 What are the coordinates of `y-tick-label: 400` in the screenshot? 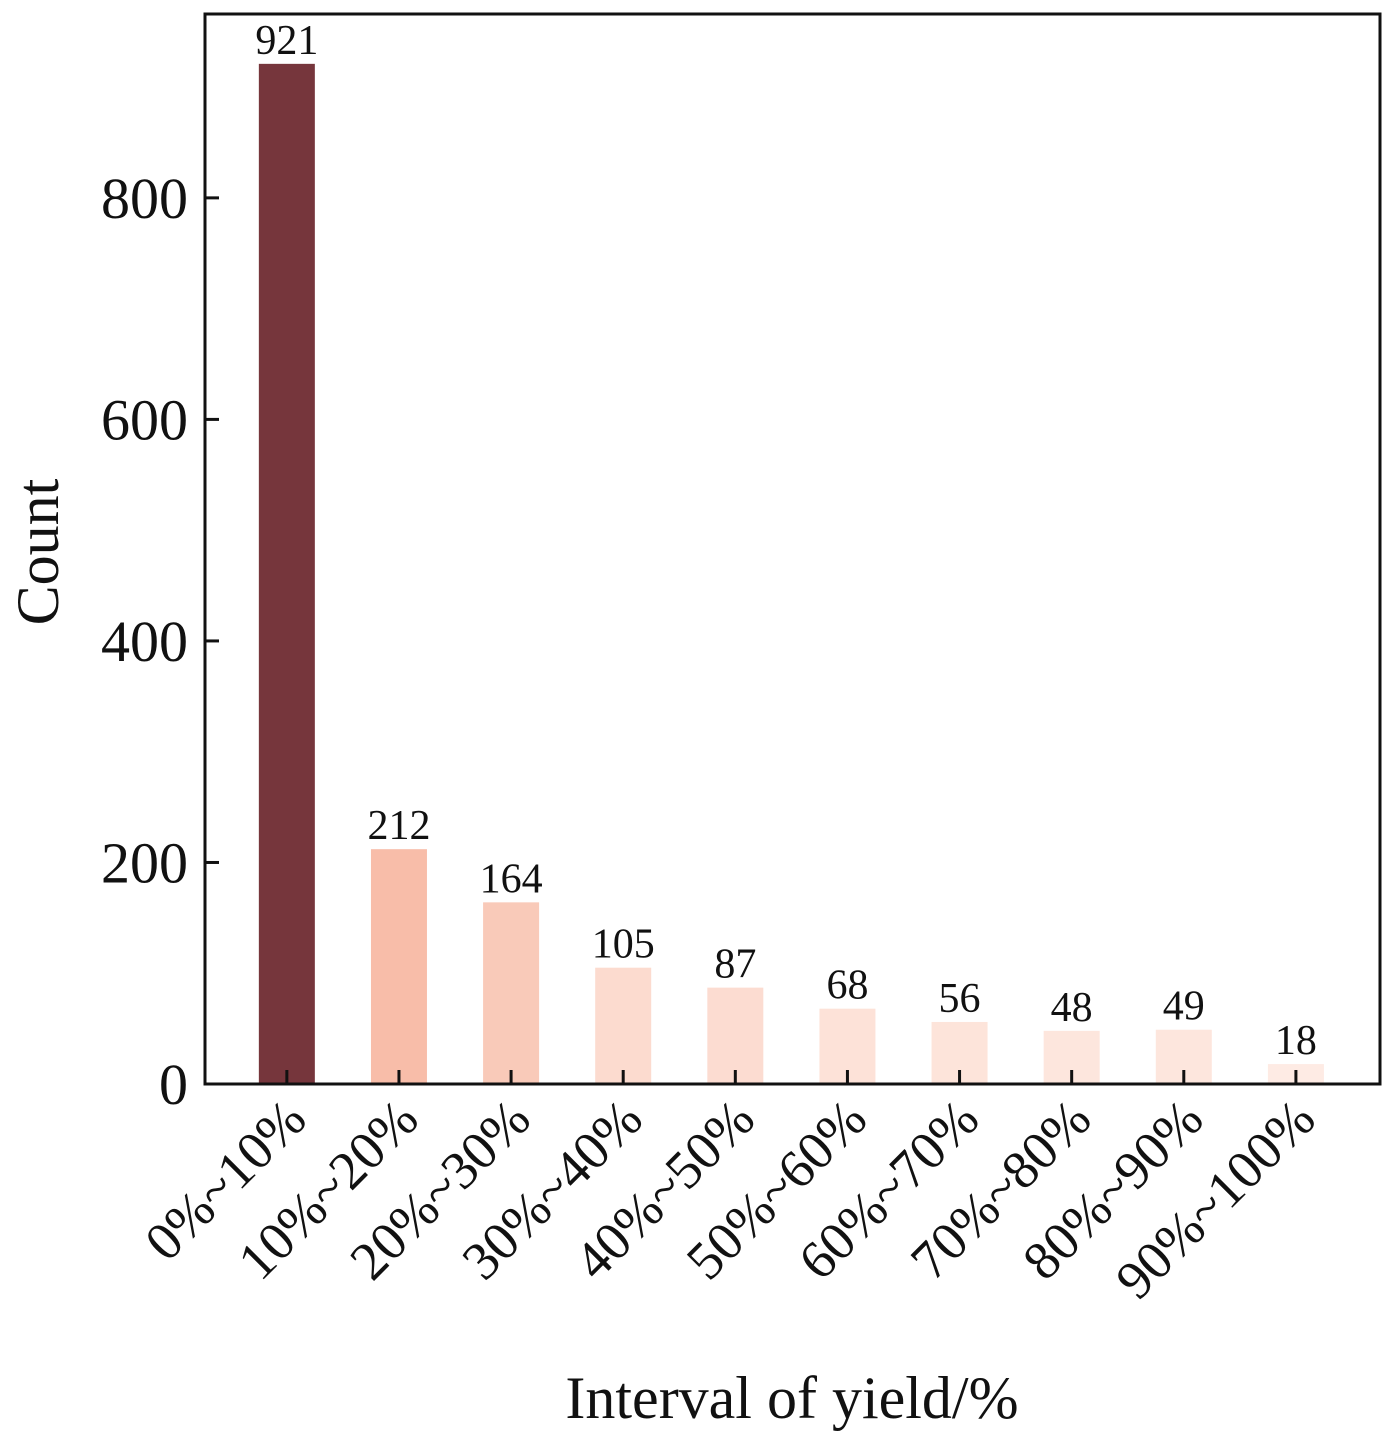 It's located at (144, 641).